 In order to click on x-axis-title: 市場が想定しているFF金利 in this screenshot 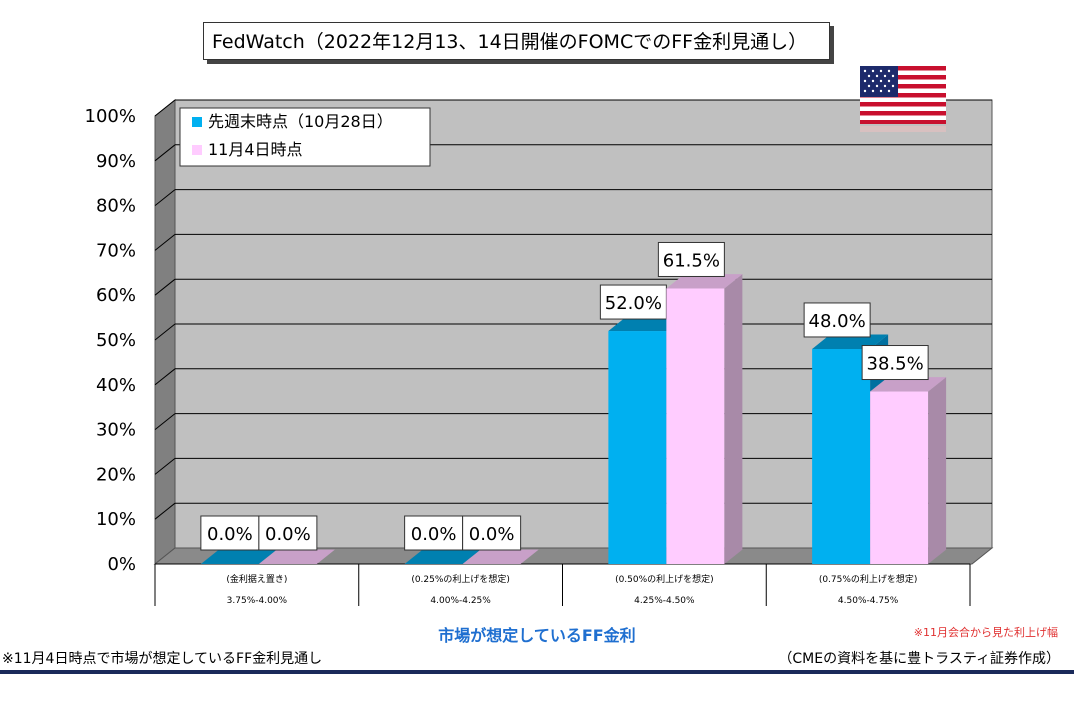, I will do `click(537, 635)`.